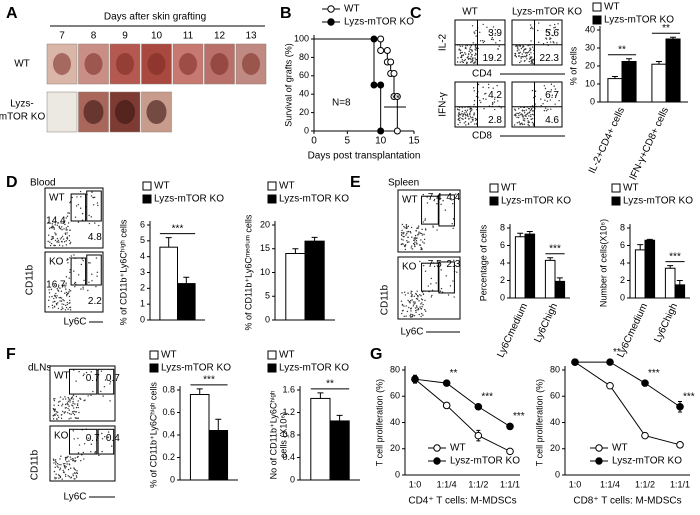  I want to click on row-label: WT, so click(22, 64).